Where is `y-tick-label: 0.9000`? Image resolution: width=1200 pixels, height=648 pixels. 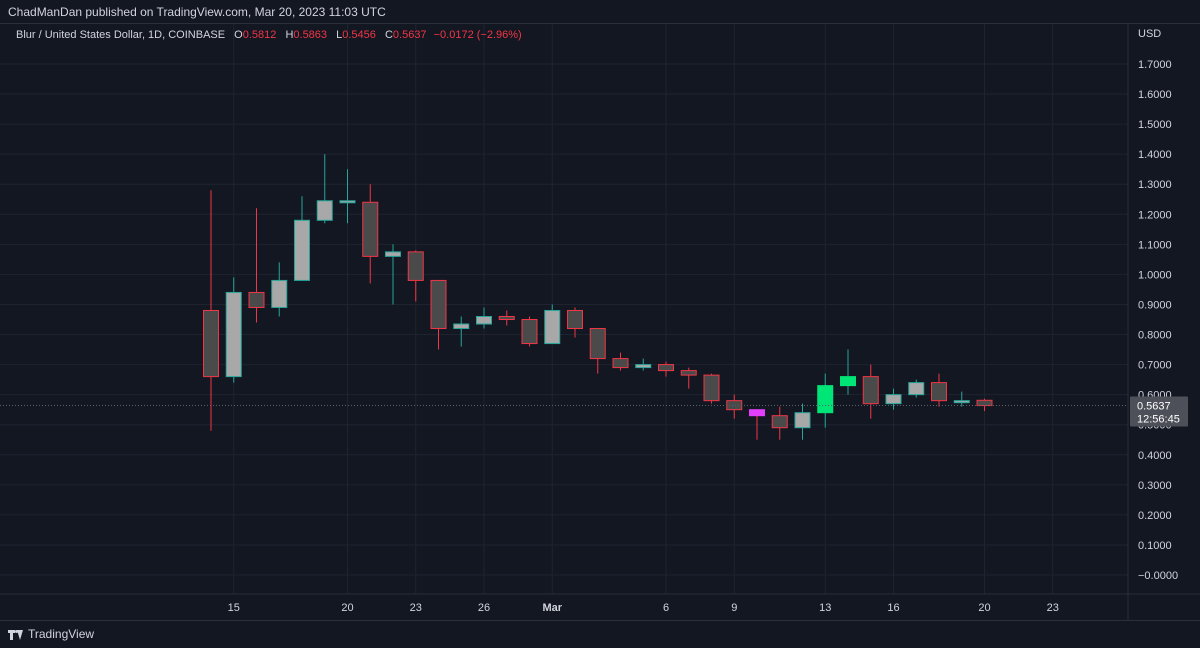 y-tick-label: 0.9000 is located at coordinates (1155, 305).